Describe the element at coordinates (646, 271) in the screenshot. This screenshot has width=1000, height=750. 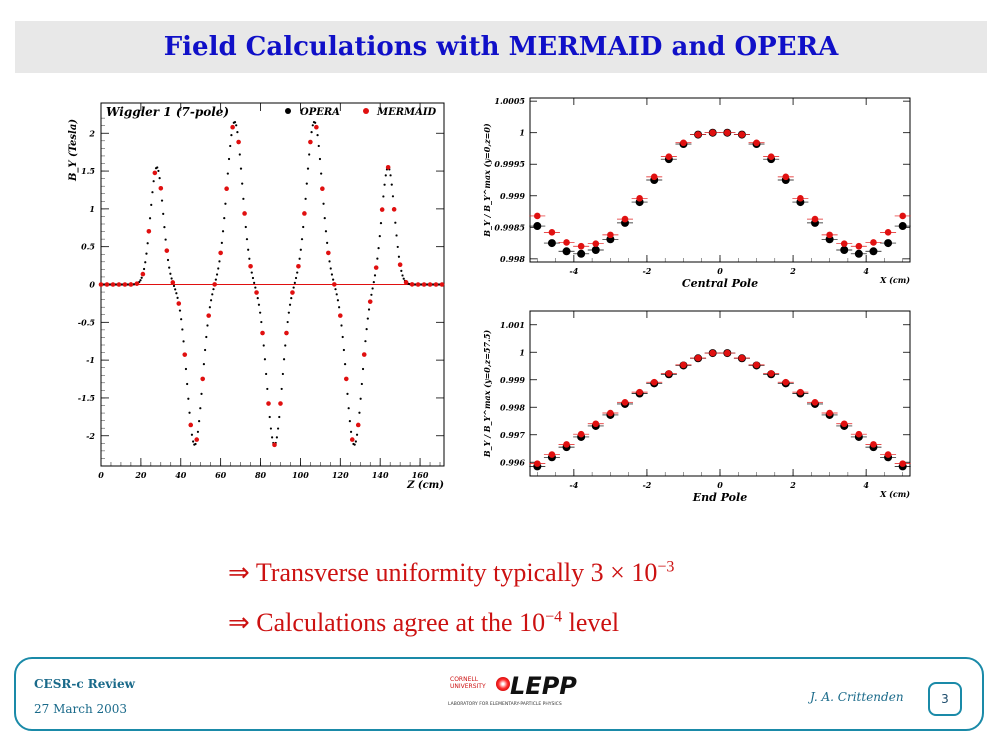
I see `plot2-xtick-label: -2` at that location.